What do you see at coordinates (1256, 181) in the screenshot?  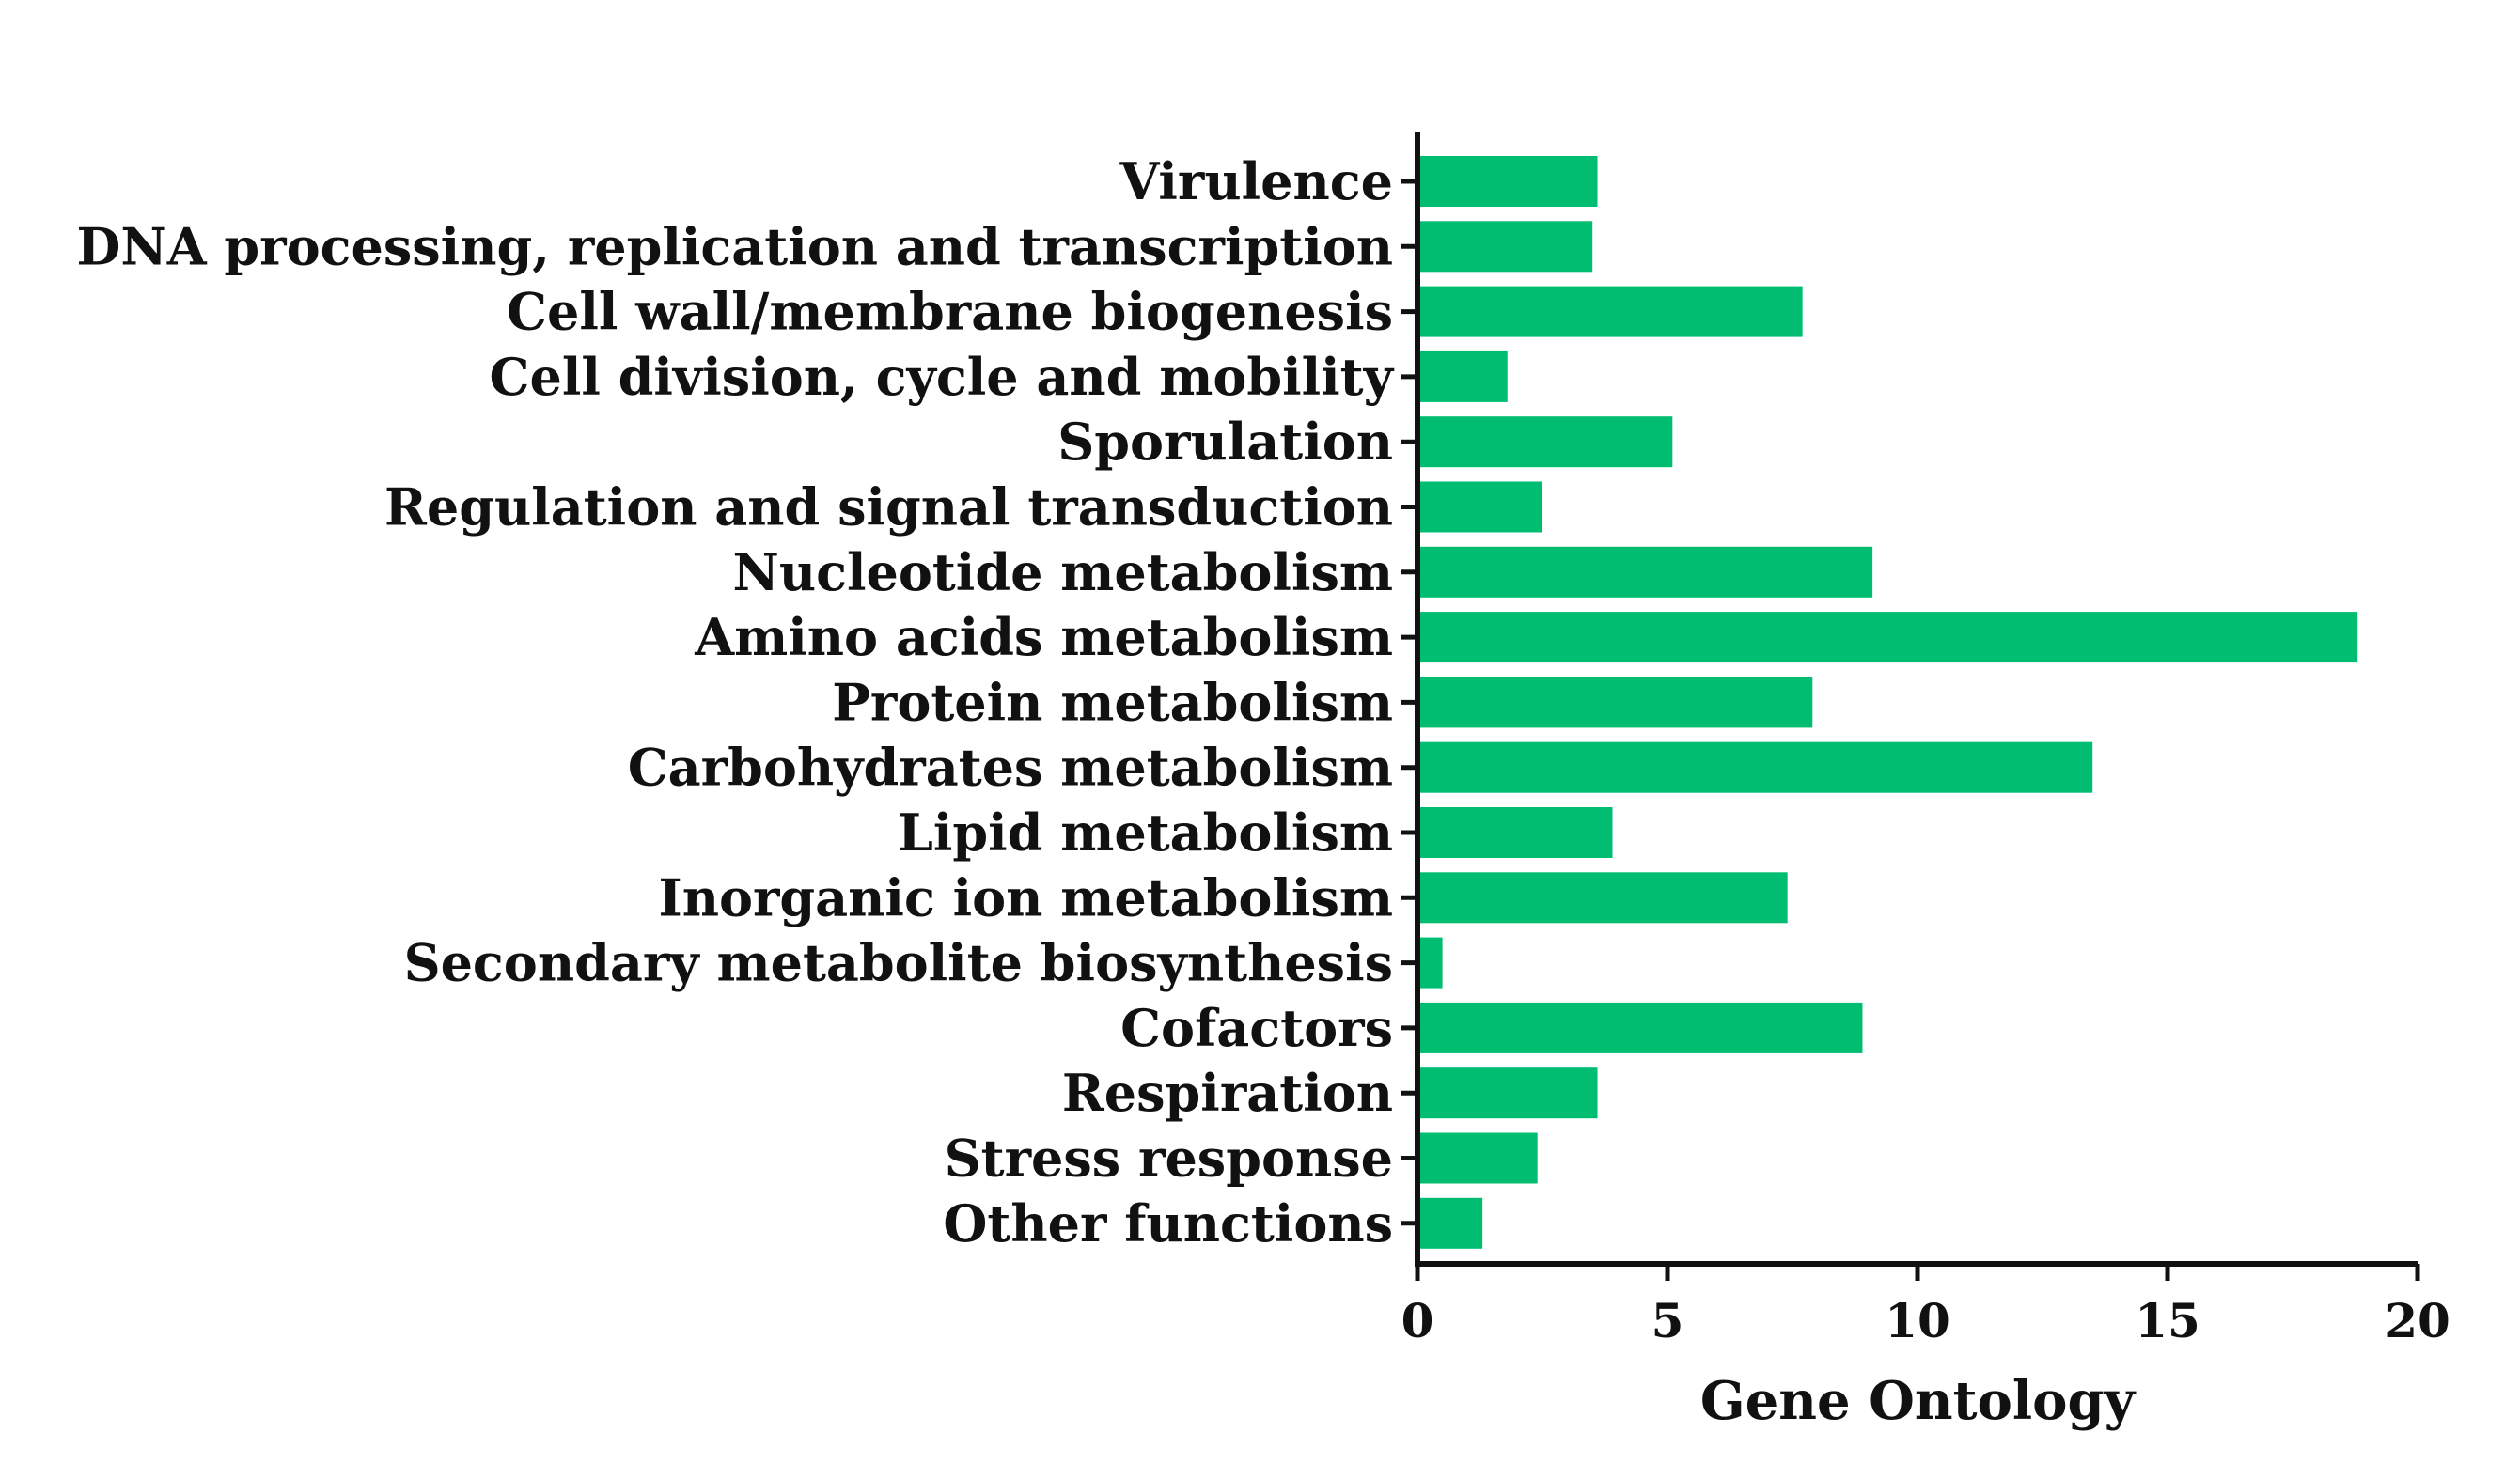 I see `y-tick-label: Virulence` at bounding box center [1256, 181].